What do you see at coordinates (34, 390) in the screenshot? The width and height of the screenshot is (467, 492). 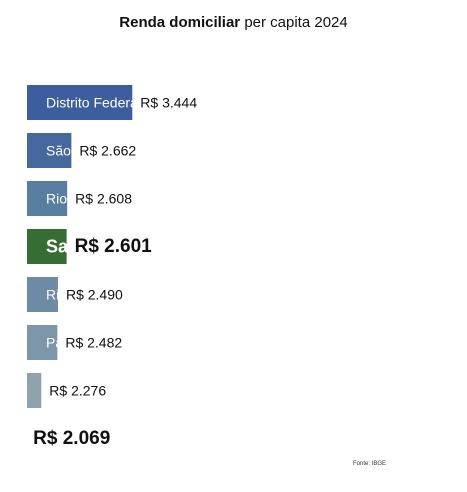 I see `bar-mato-grosso` at bounding box center [34, 390].